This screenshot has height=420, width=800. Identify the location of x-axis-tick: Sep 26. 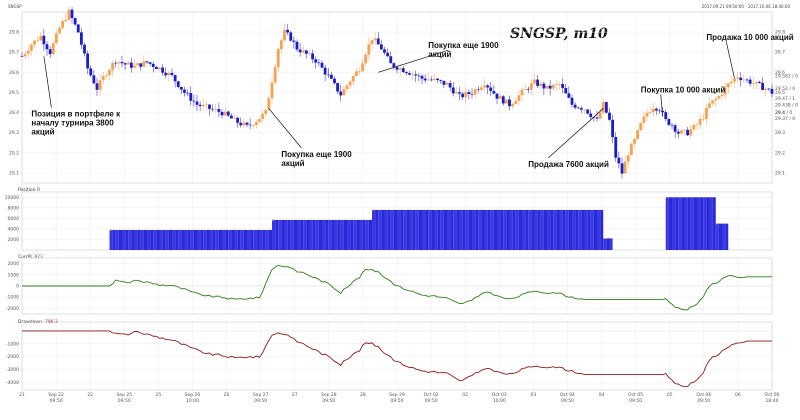
(193, 395).